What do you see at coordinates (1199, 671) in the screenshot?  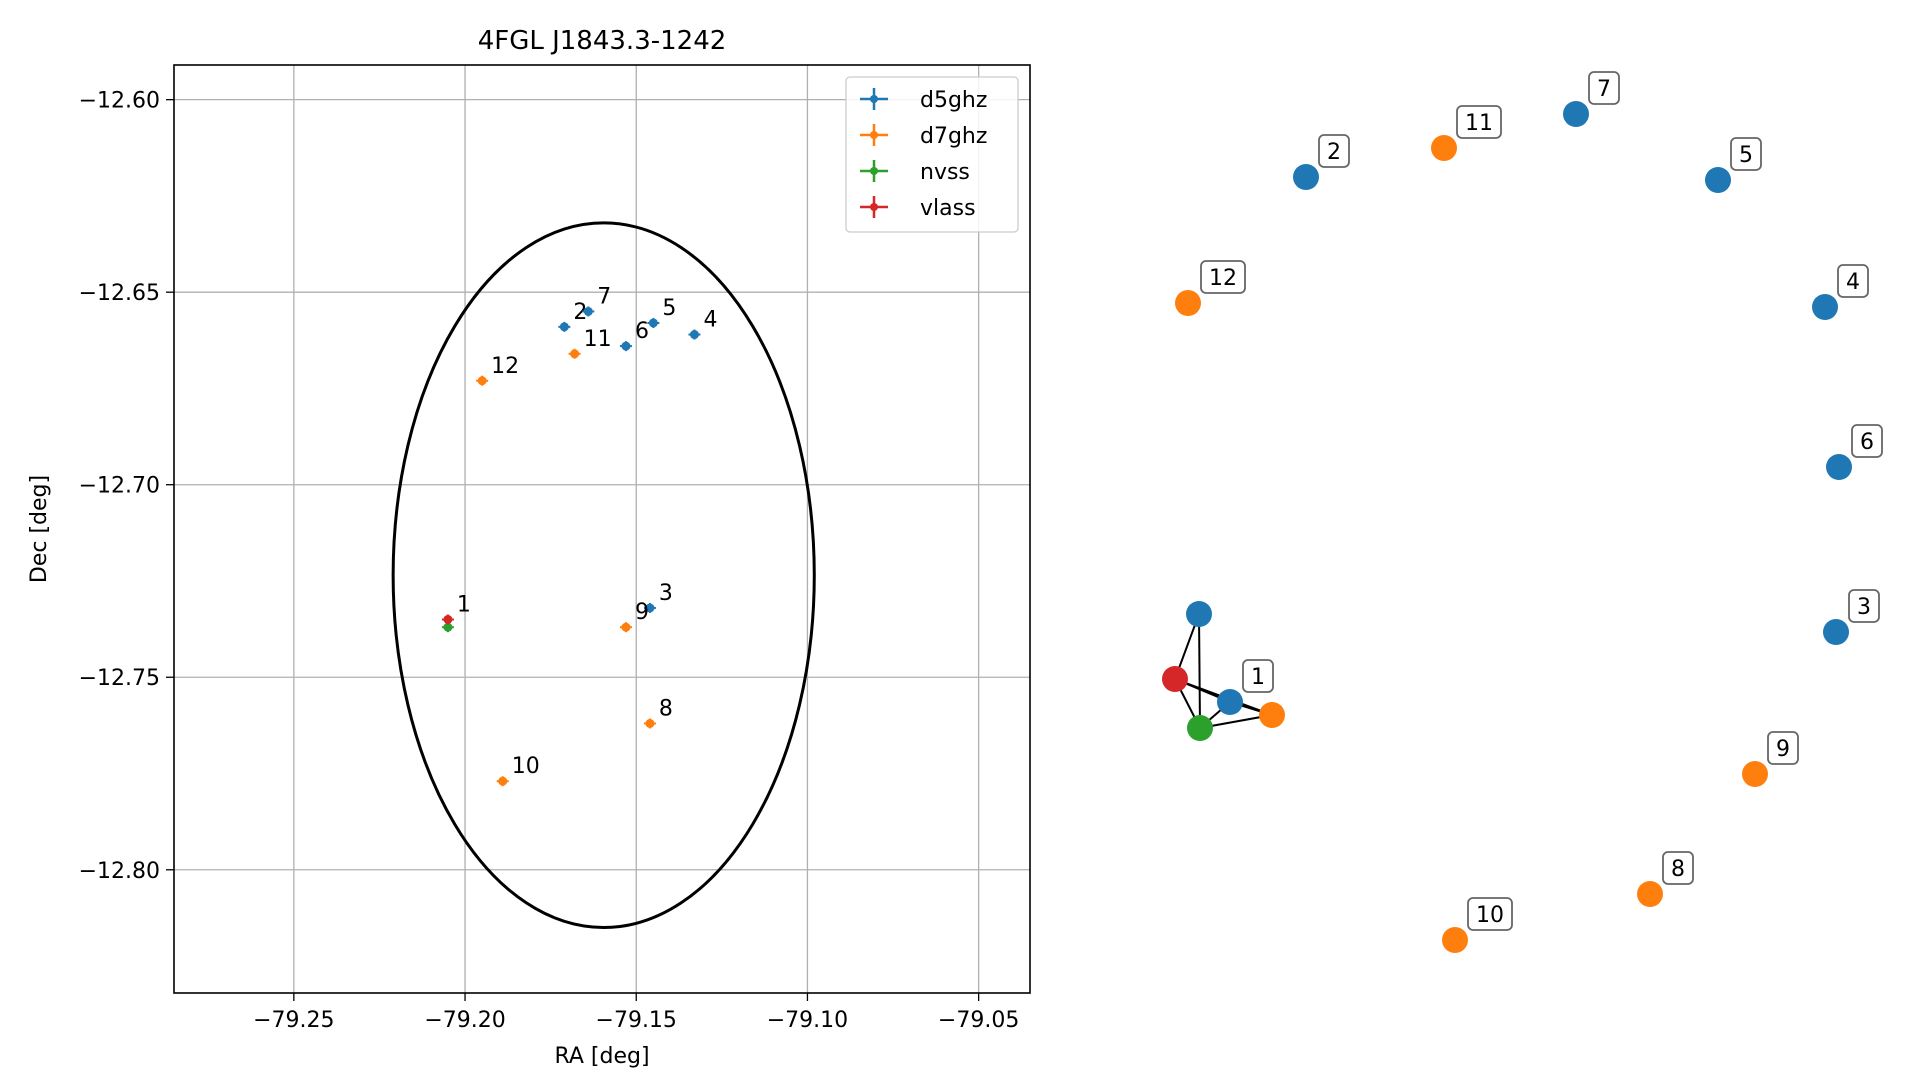 I see `graph-edge` at bounding box center [1199, 671].